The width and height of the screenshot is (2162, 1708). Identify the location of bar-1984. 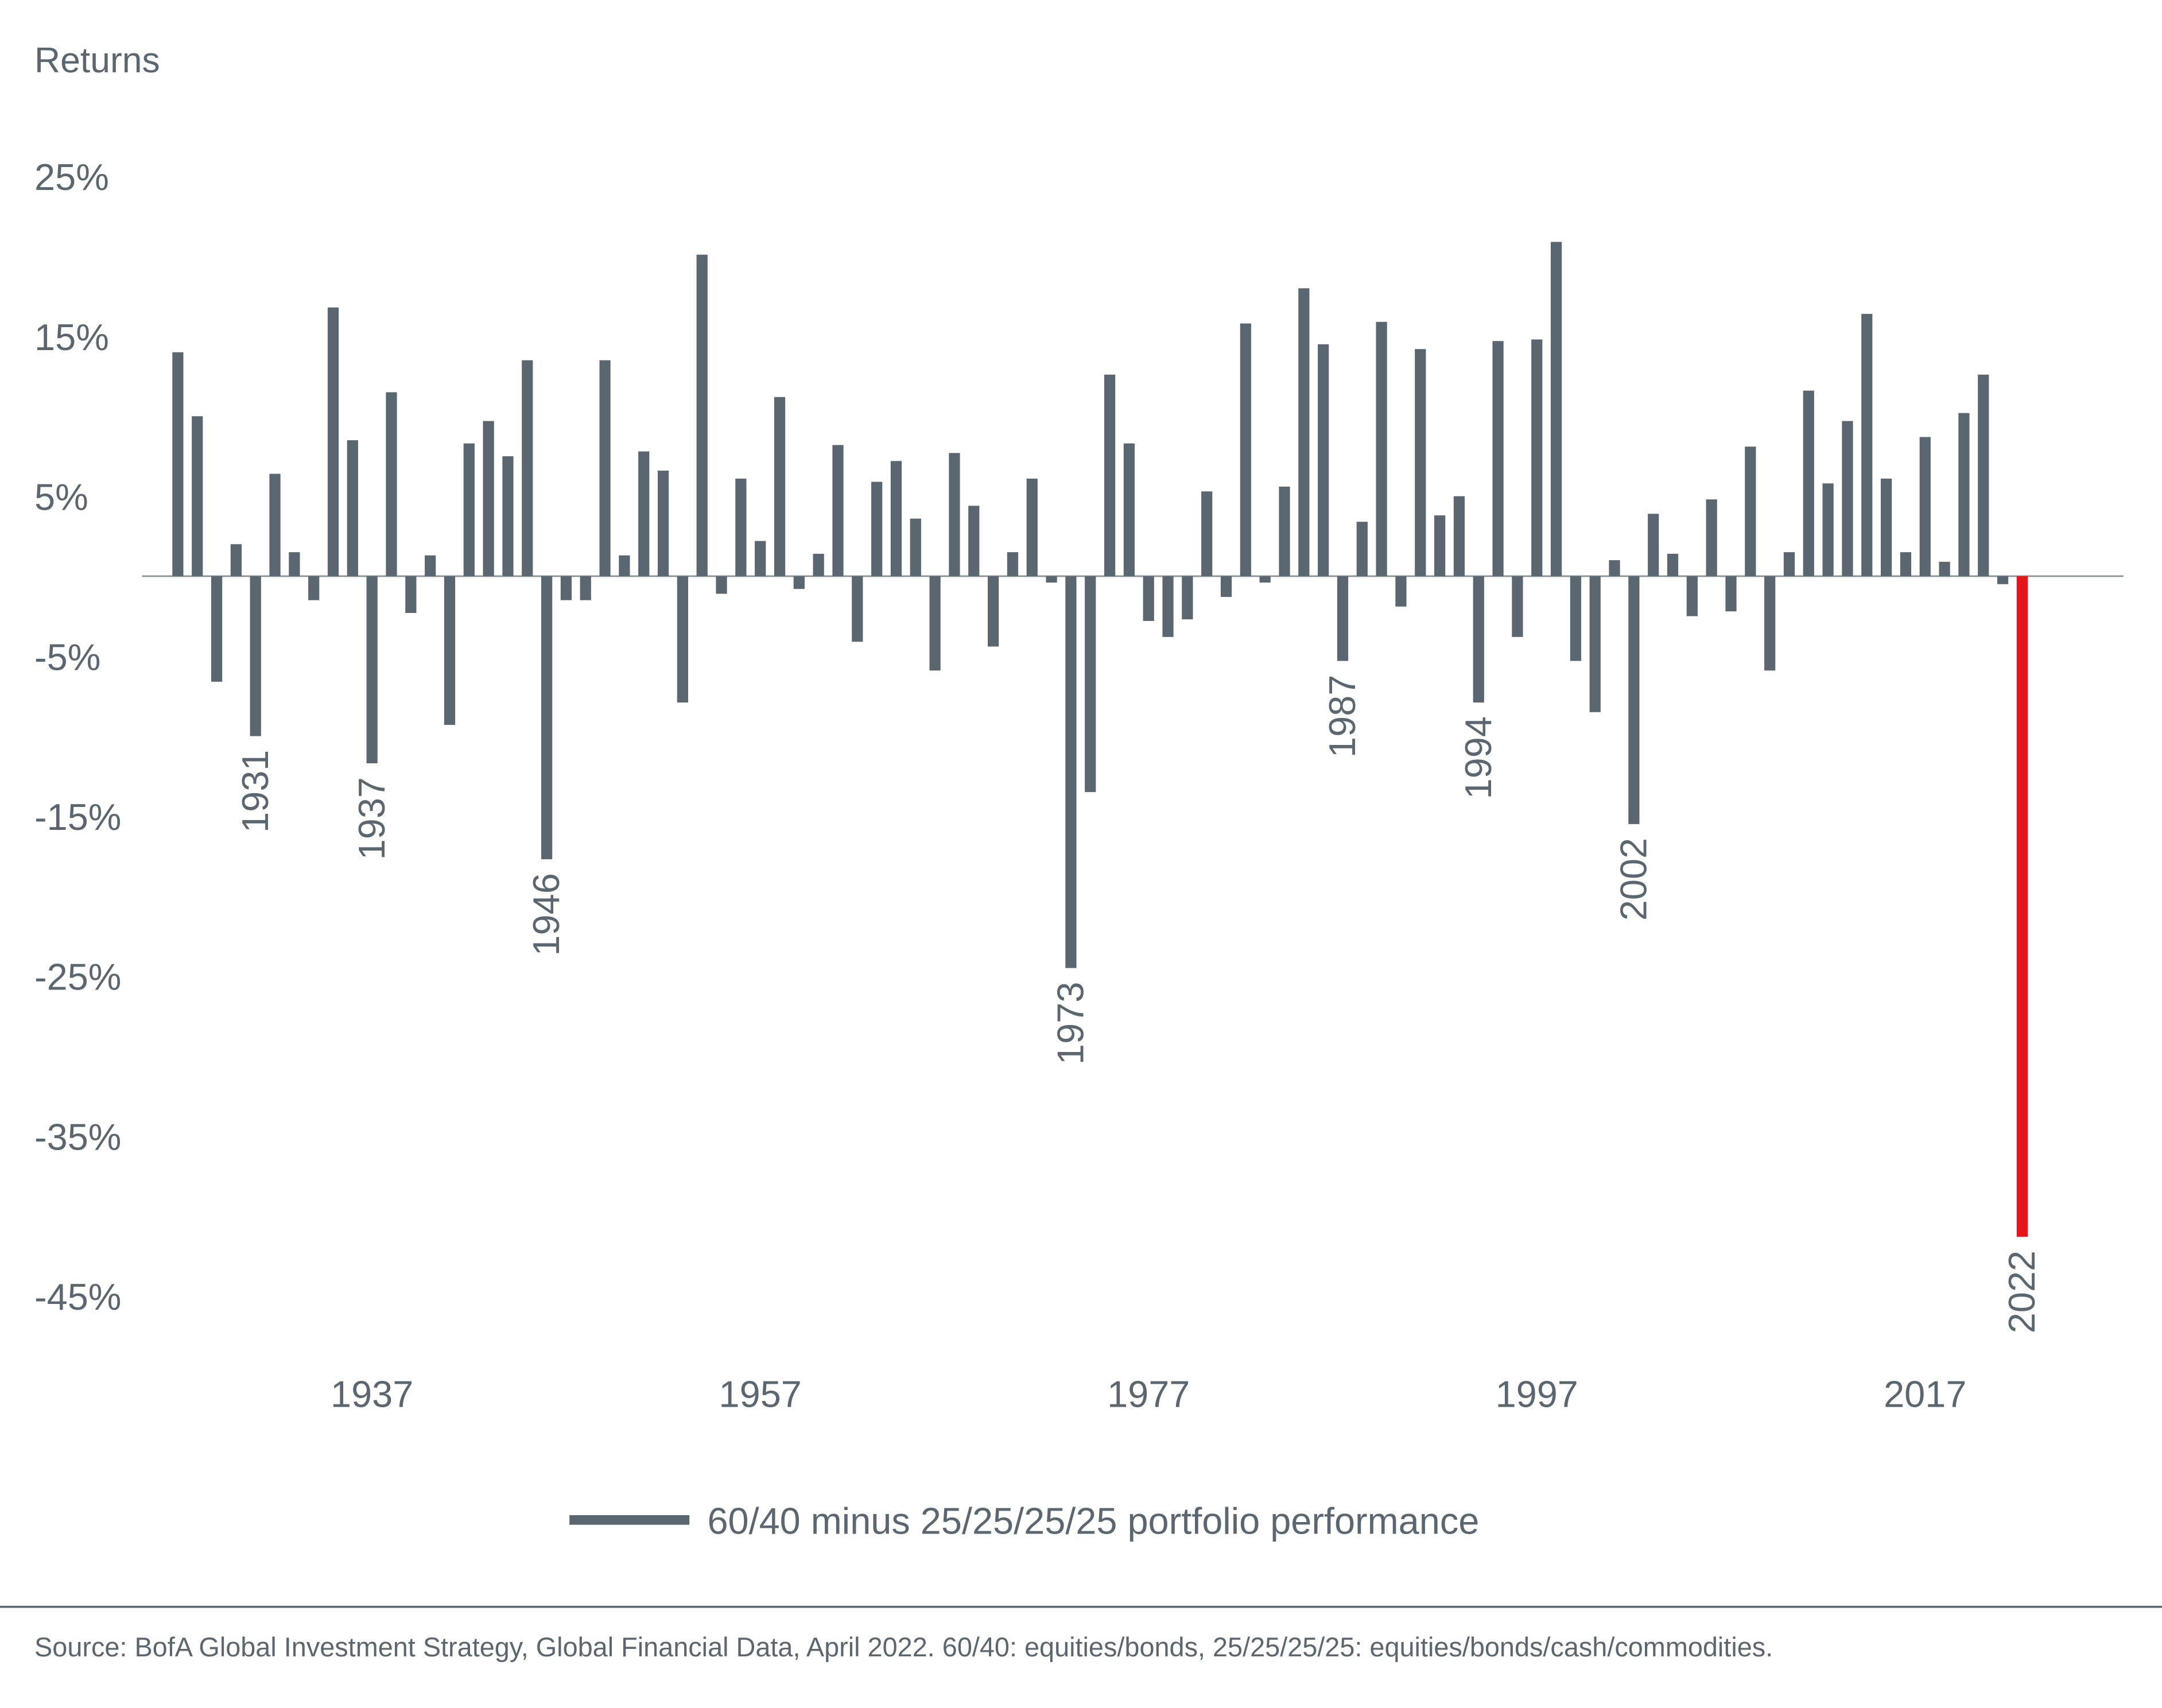
(1284, 531).